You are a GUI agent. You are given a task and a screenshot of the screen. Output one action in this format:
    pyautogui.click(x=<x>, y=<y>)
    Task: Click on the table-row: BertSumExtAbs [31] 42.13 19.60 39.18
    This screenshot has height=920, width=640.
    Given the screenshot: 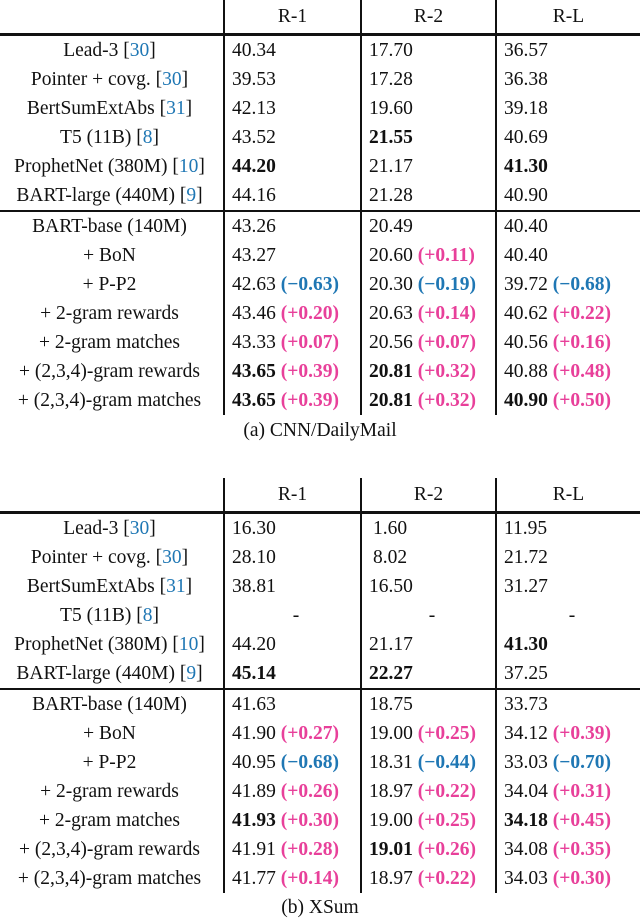 What is the action you would take?
    pyautogui.click(x=320, y=108)
    